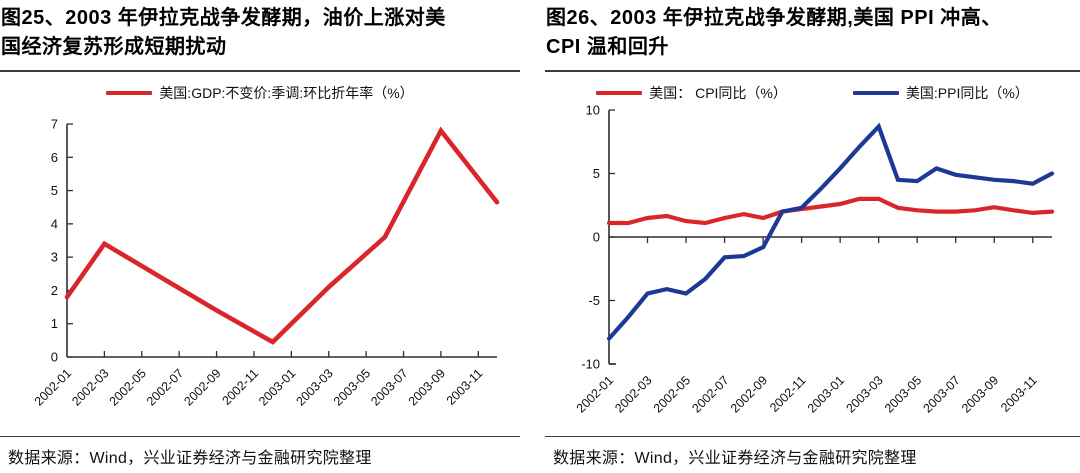  What do you see at coordinates (812, 93) in the screenshot?
I see `cpi-ppi-legend: 美国： CPI同比（%） 美国:PPI同比（%）` at bounding box center [812, 93].